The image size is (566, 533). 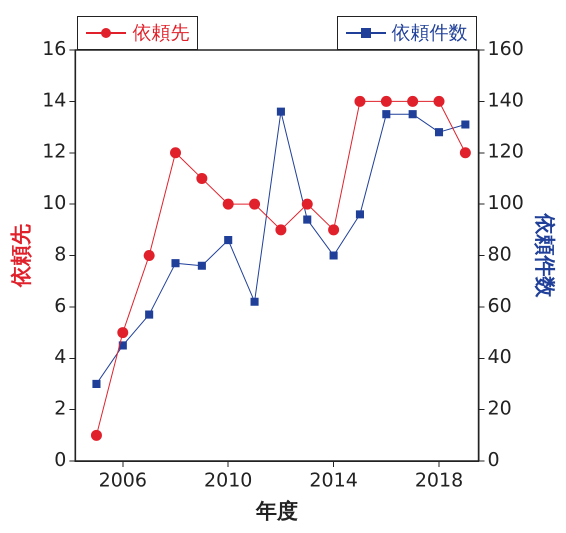 What do you see at coordinates (276, 510) in the screenshot?
I see `x-axis-title: 年度` at bounding box center [276, 510].